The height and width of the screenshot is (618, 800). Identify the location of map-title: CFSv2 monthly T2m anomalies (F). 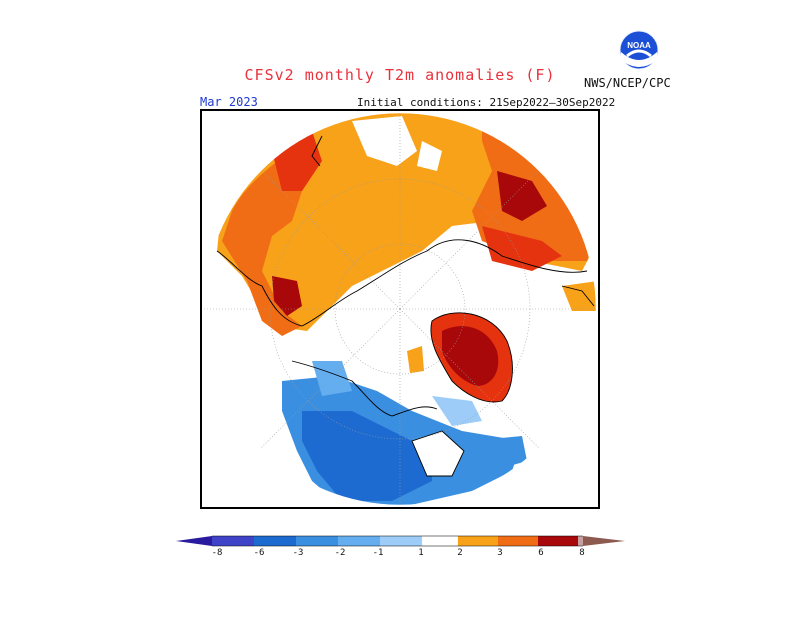
(400, 75).